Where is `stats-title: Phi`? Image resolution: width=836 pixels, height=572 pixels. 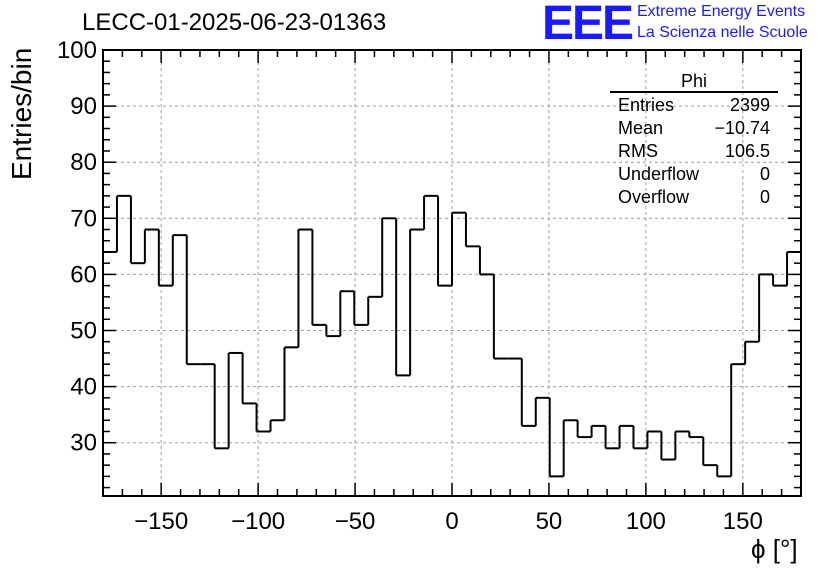 stats-title: Phi is located at coordinates (694, 81).